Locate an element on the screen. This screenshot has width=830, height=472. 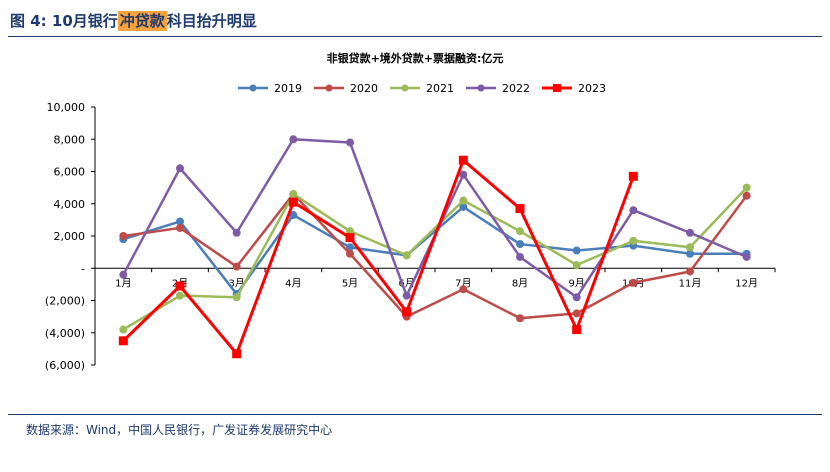
y-tick-label: 4,000 is located at coordinates (70, 204).